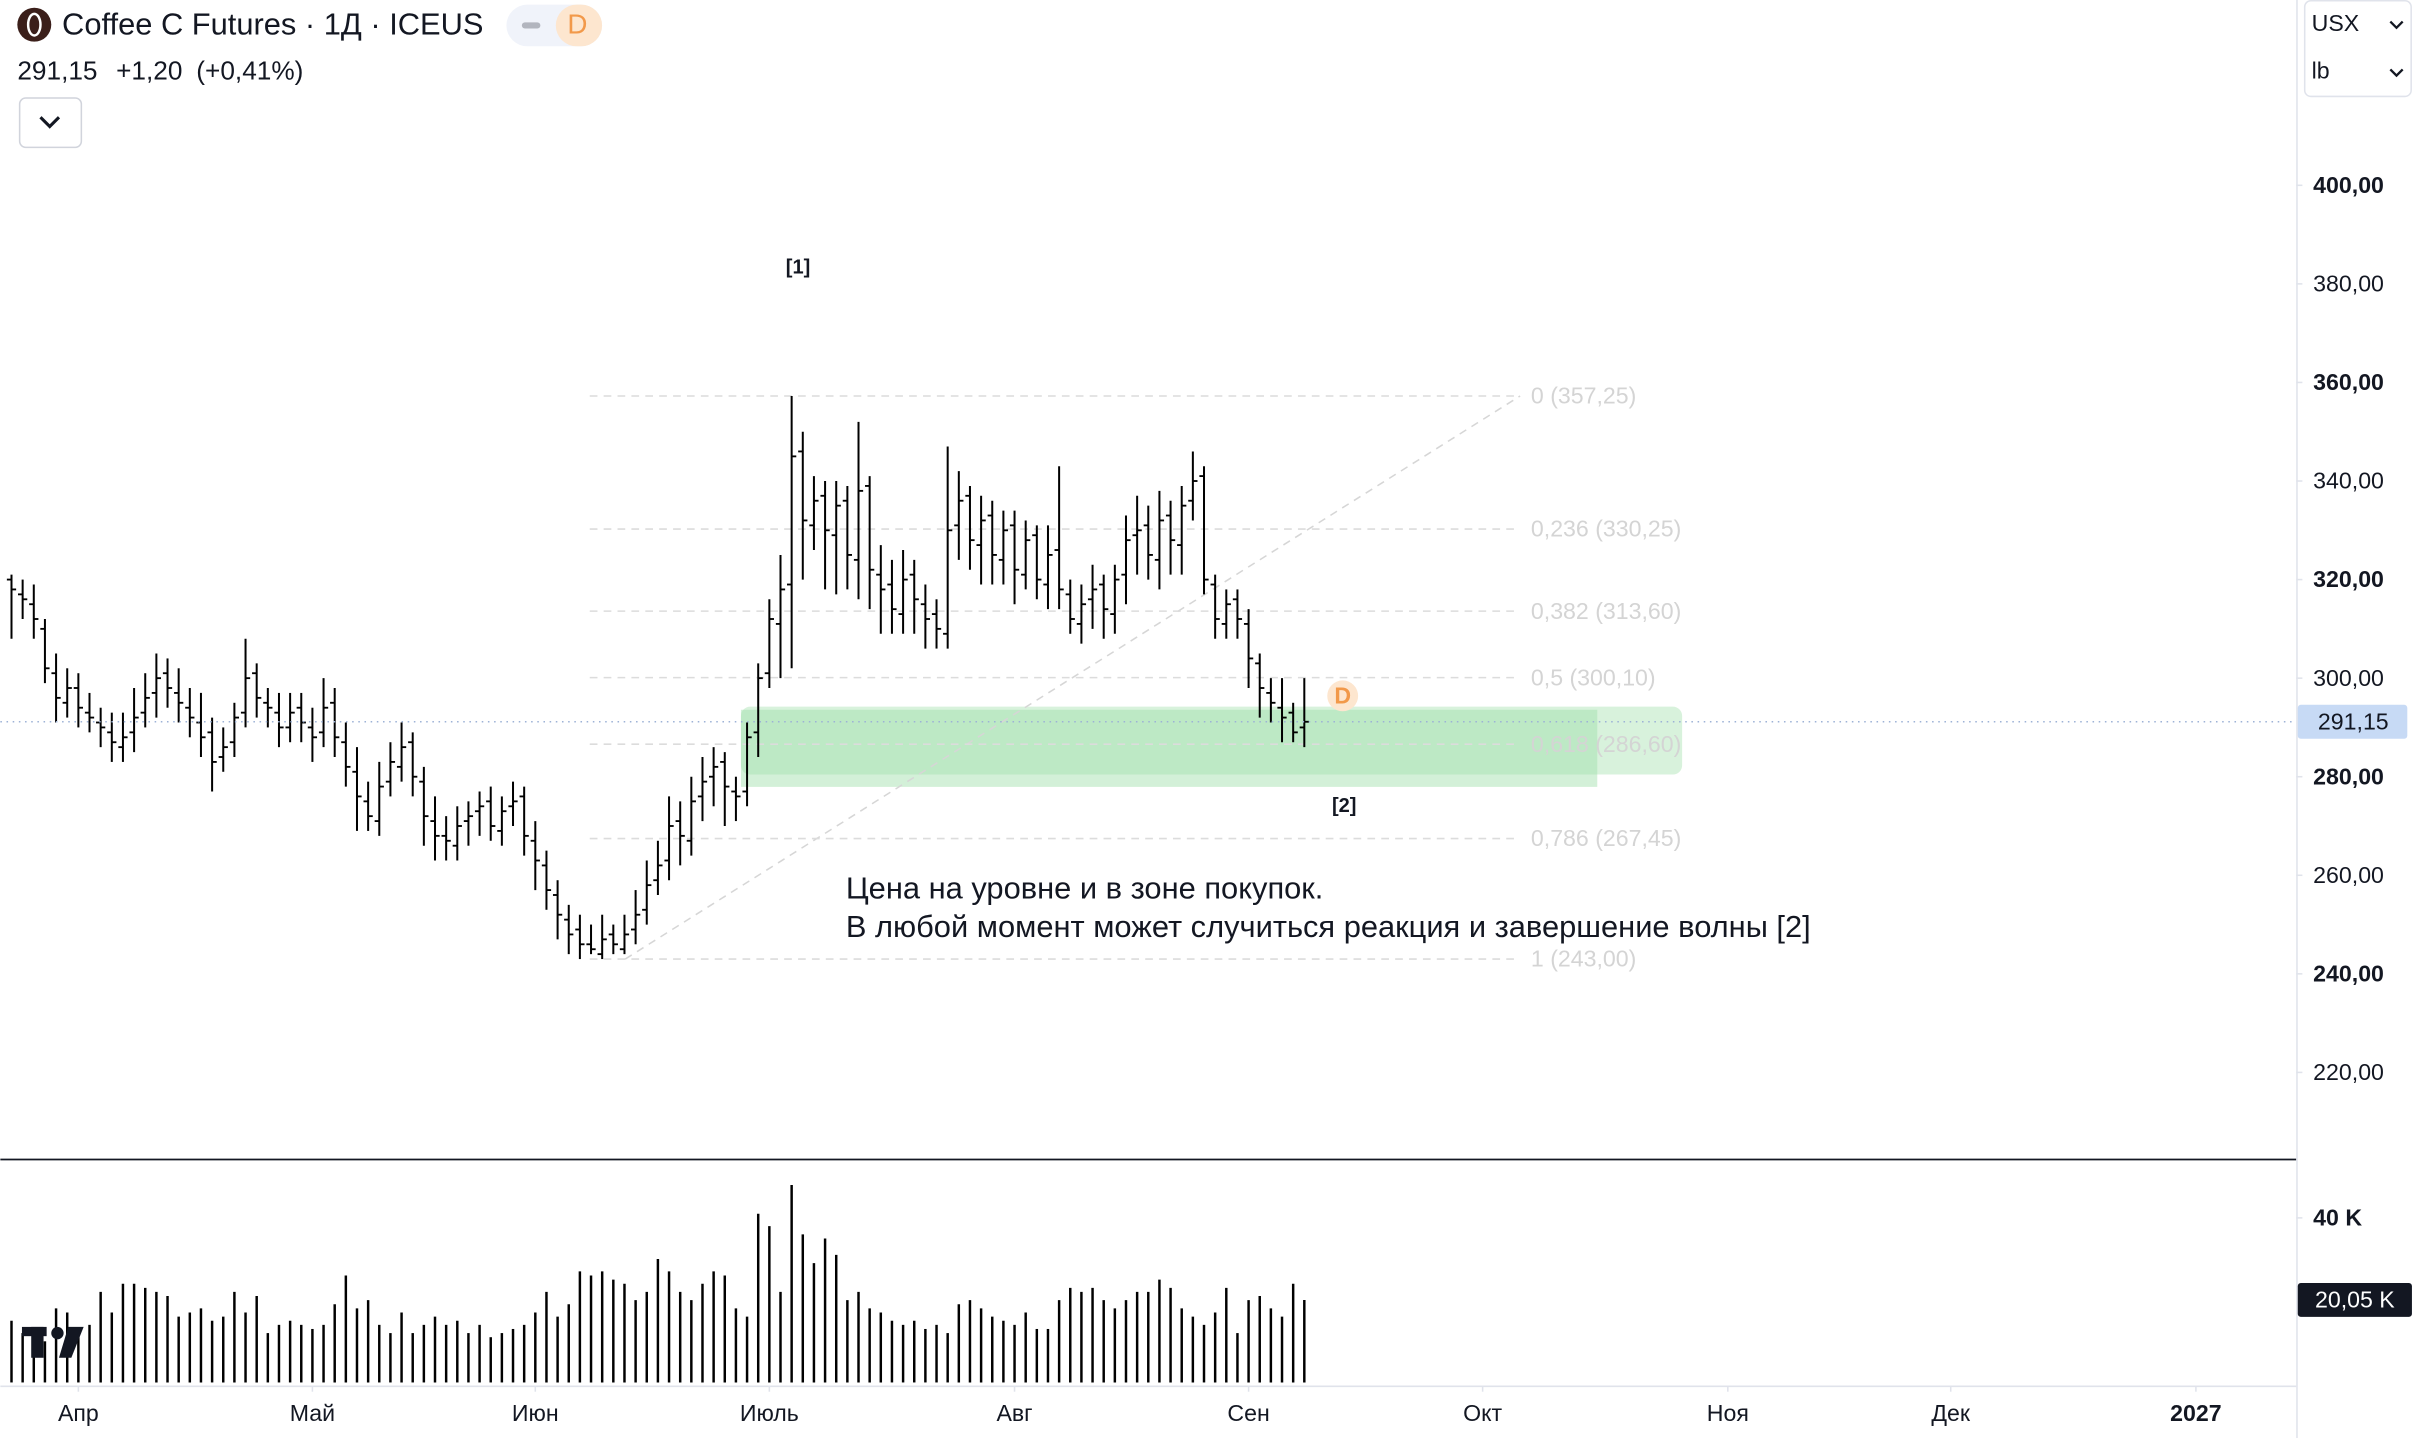 This screenshot has width=2420, height=1438. Describe the element at coordinates (249, 70) in the screenshot. I see `change-pct: (+0,41%)` at that location.